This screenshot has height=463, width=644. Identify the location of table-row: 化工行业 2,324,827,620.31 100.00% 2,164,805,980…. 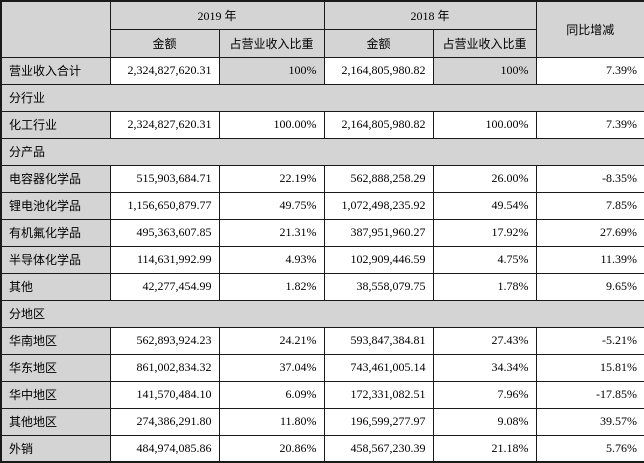
(322, 124).